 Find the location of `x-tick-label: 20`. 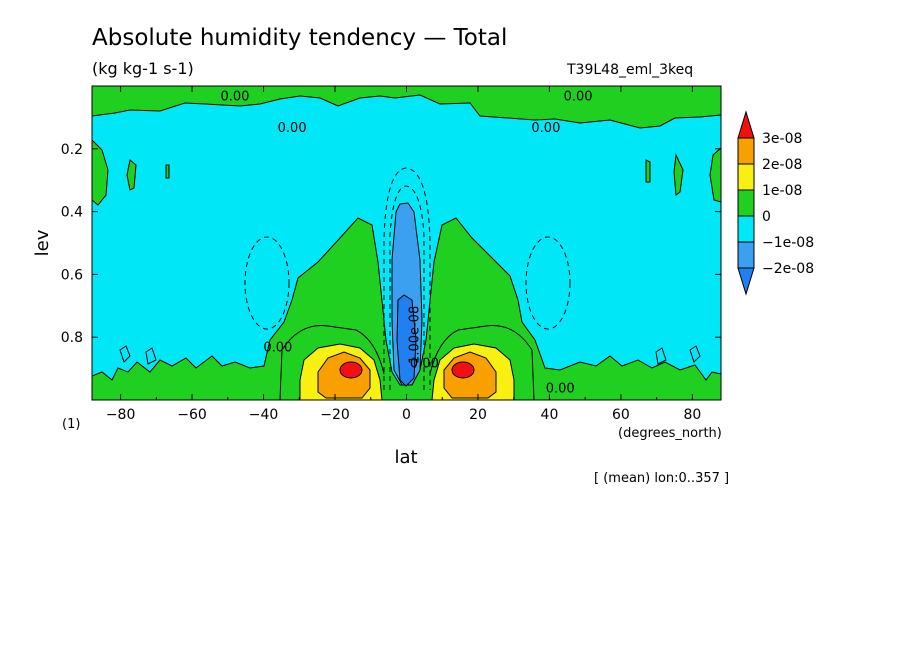

x-tick-label: 20 is located at coordinates (478, 415).